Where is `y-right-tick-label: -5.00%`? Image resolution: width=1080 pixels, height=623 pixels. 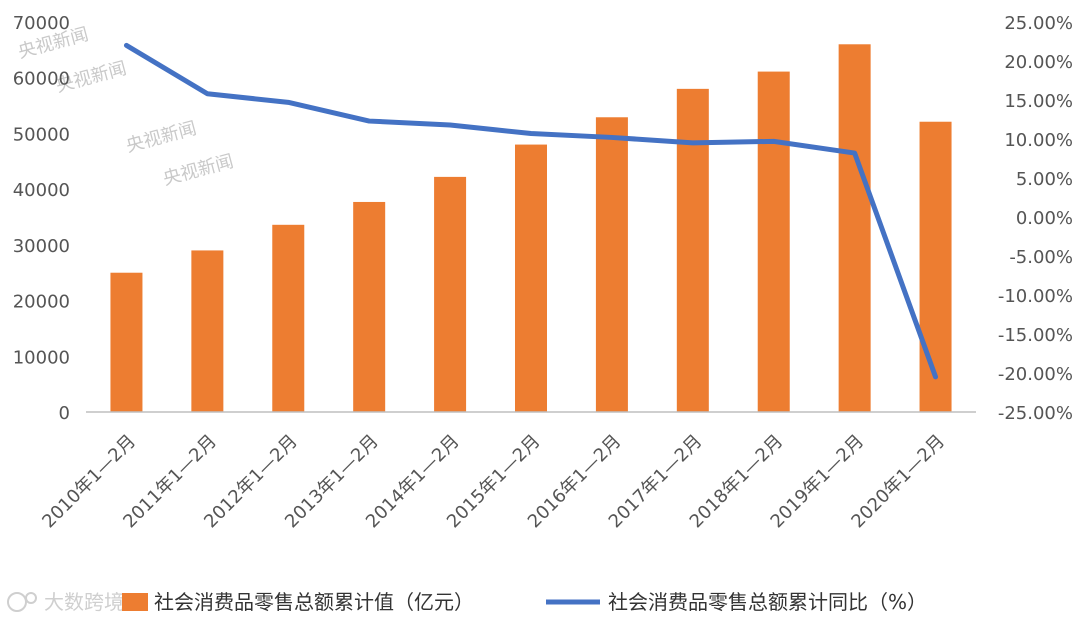
y-right-tick-label: -5.00% is located at coordinates (1041, 257).